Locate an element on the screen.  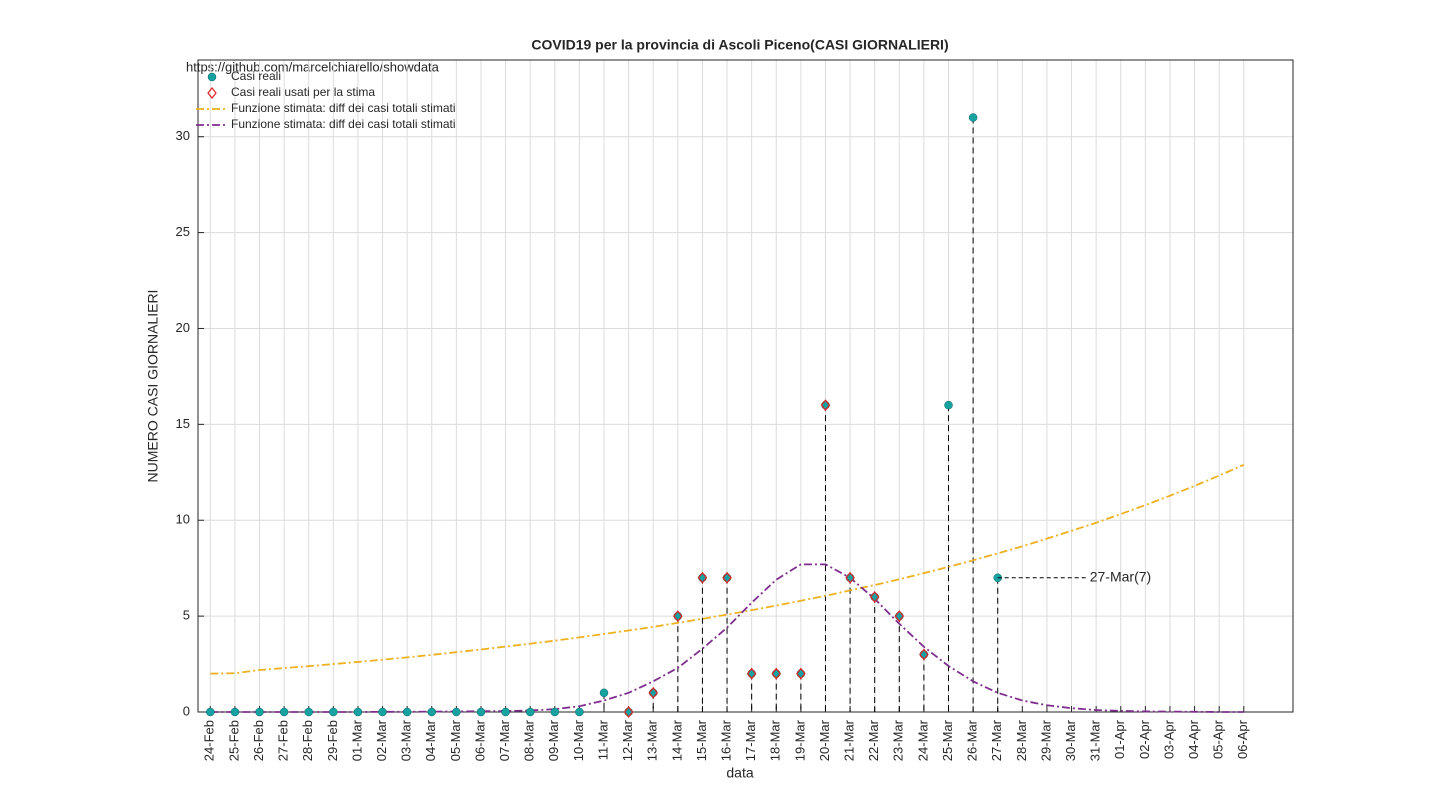
x-tick-label: 25-Mar is located at coordinates (947, 740).